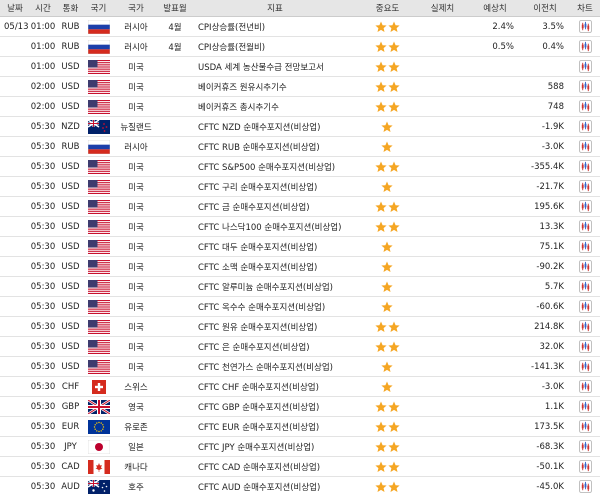 The width and height of the screenshot is (600, 496). Describe the element at coordinates (275, 126) in the screenshot. I see `indicator-cell: CFTC NZD 순매수포지션(비상업)` at that location.